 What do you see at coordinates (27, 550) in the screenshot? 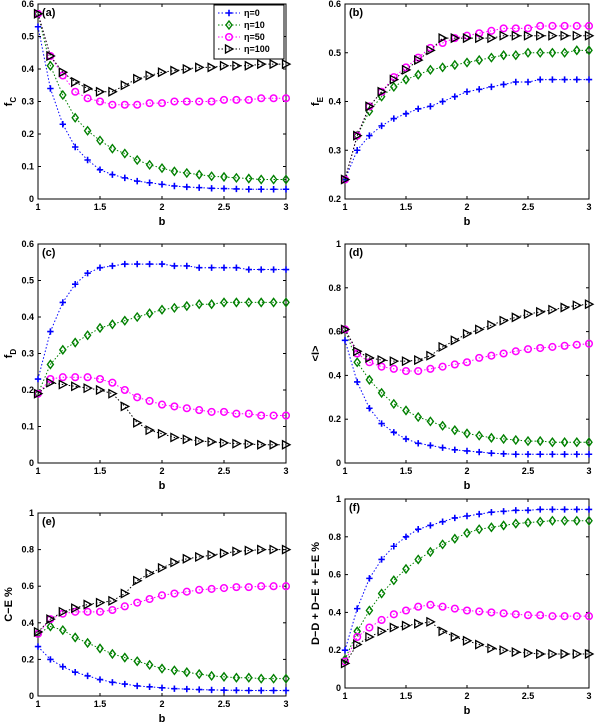
I see `y-tick-label: 0.8` at bounding box center [27, 550].